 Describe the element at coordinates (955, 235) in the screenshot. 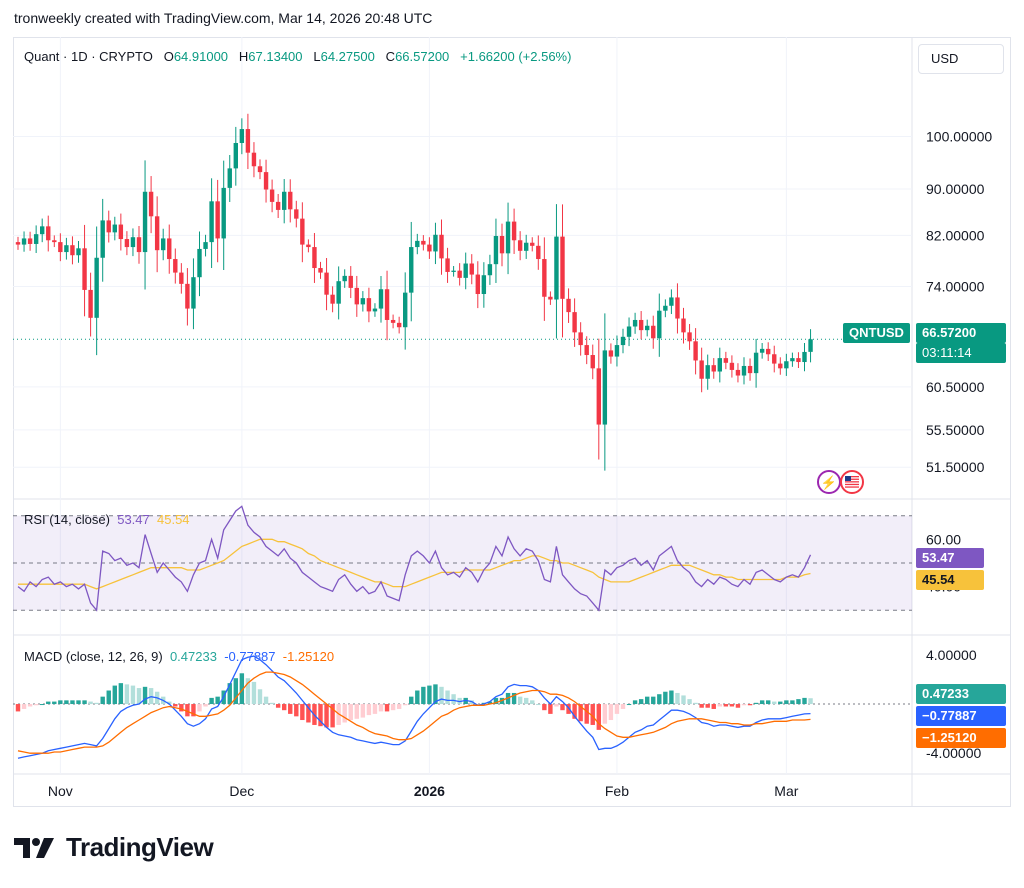

I see `y-tick-label: 82.00000` at that location.